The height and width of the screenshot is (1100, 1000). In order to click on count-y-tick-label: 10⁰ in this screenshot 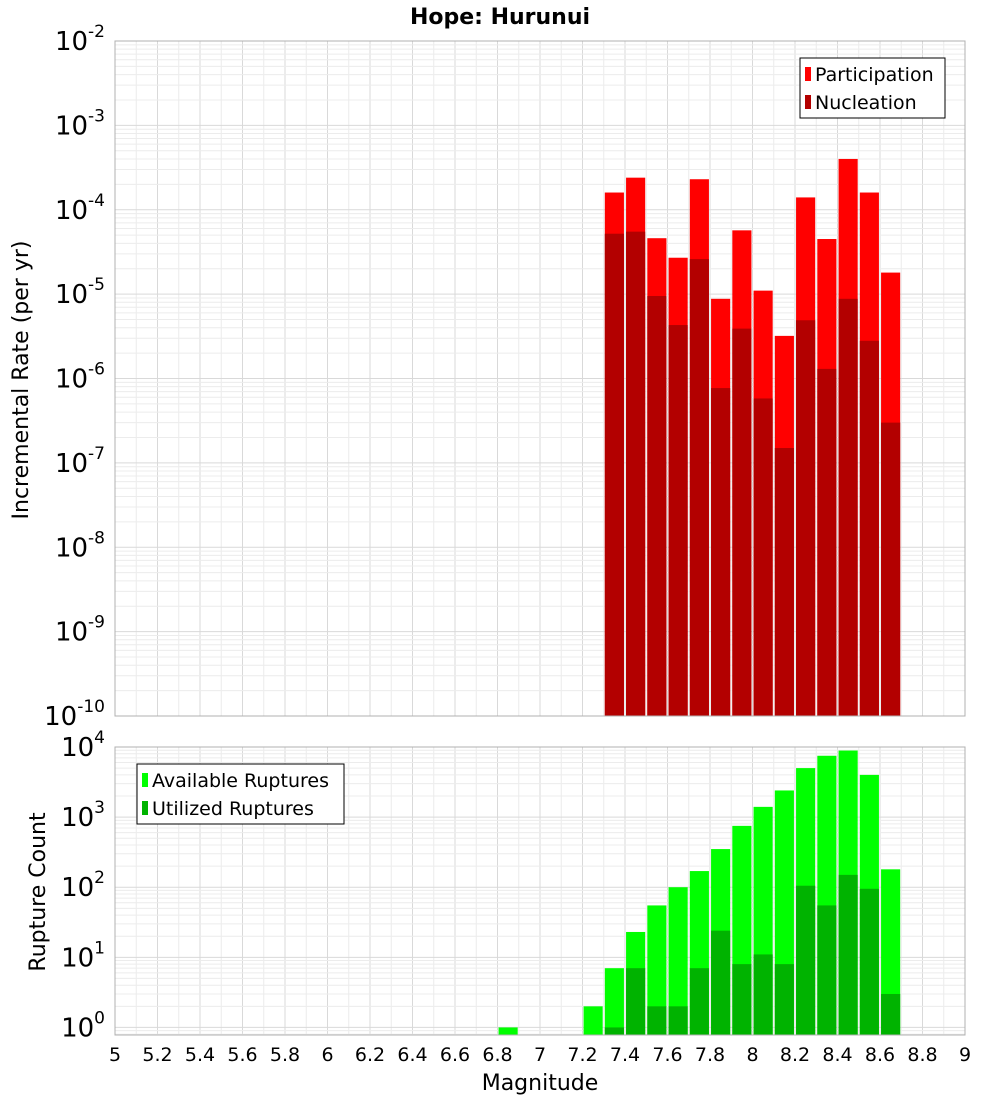, I will do `click(83, 1025)`.